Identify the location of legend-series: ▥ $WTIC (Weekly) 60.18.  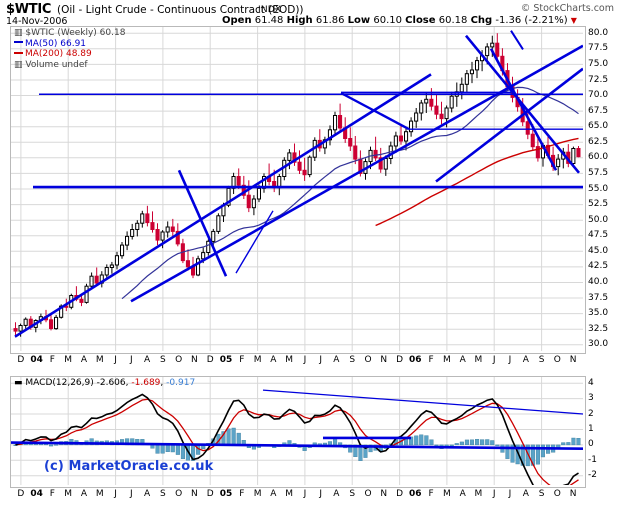
(69, 33).